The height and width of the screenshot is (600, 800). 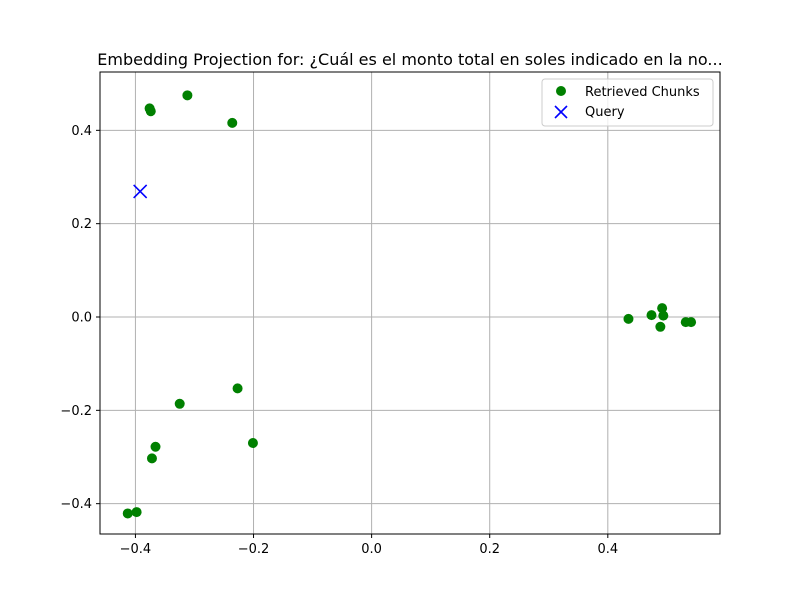 I want to click on x-tick-label: −0.2, so click(x=254, y=549).